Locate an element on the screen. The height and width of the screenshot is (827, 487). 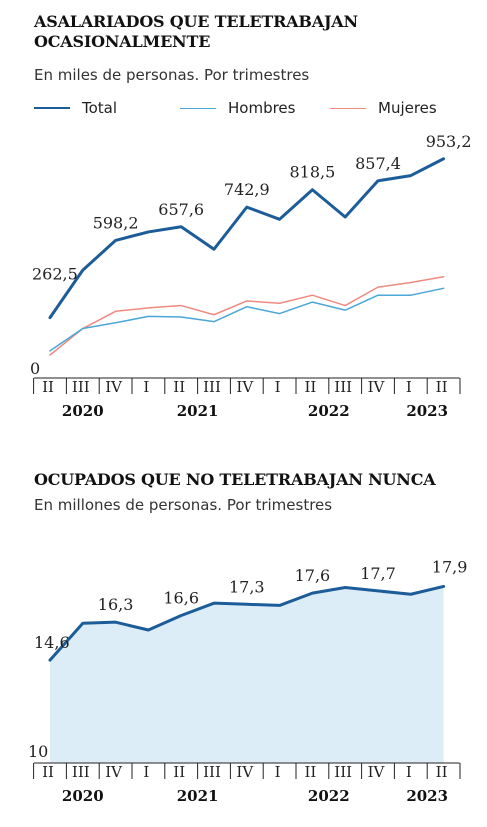
legend-label-hombres: Hombres is located at coordinates (262, 108).